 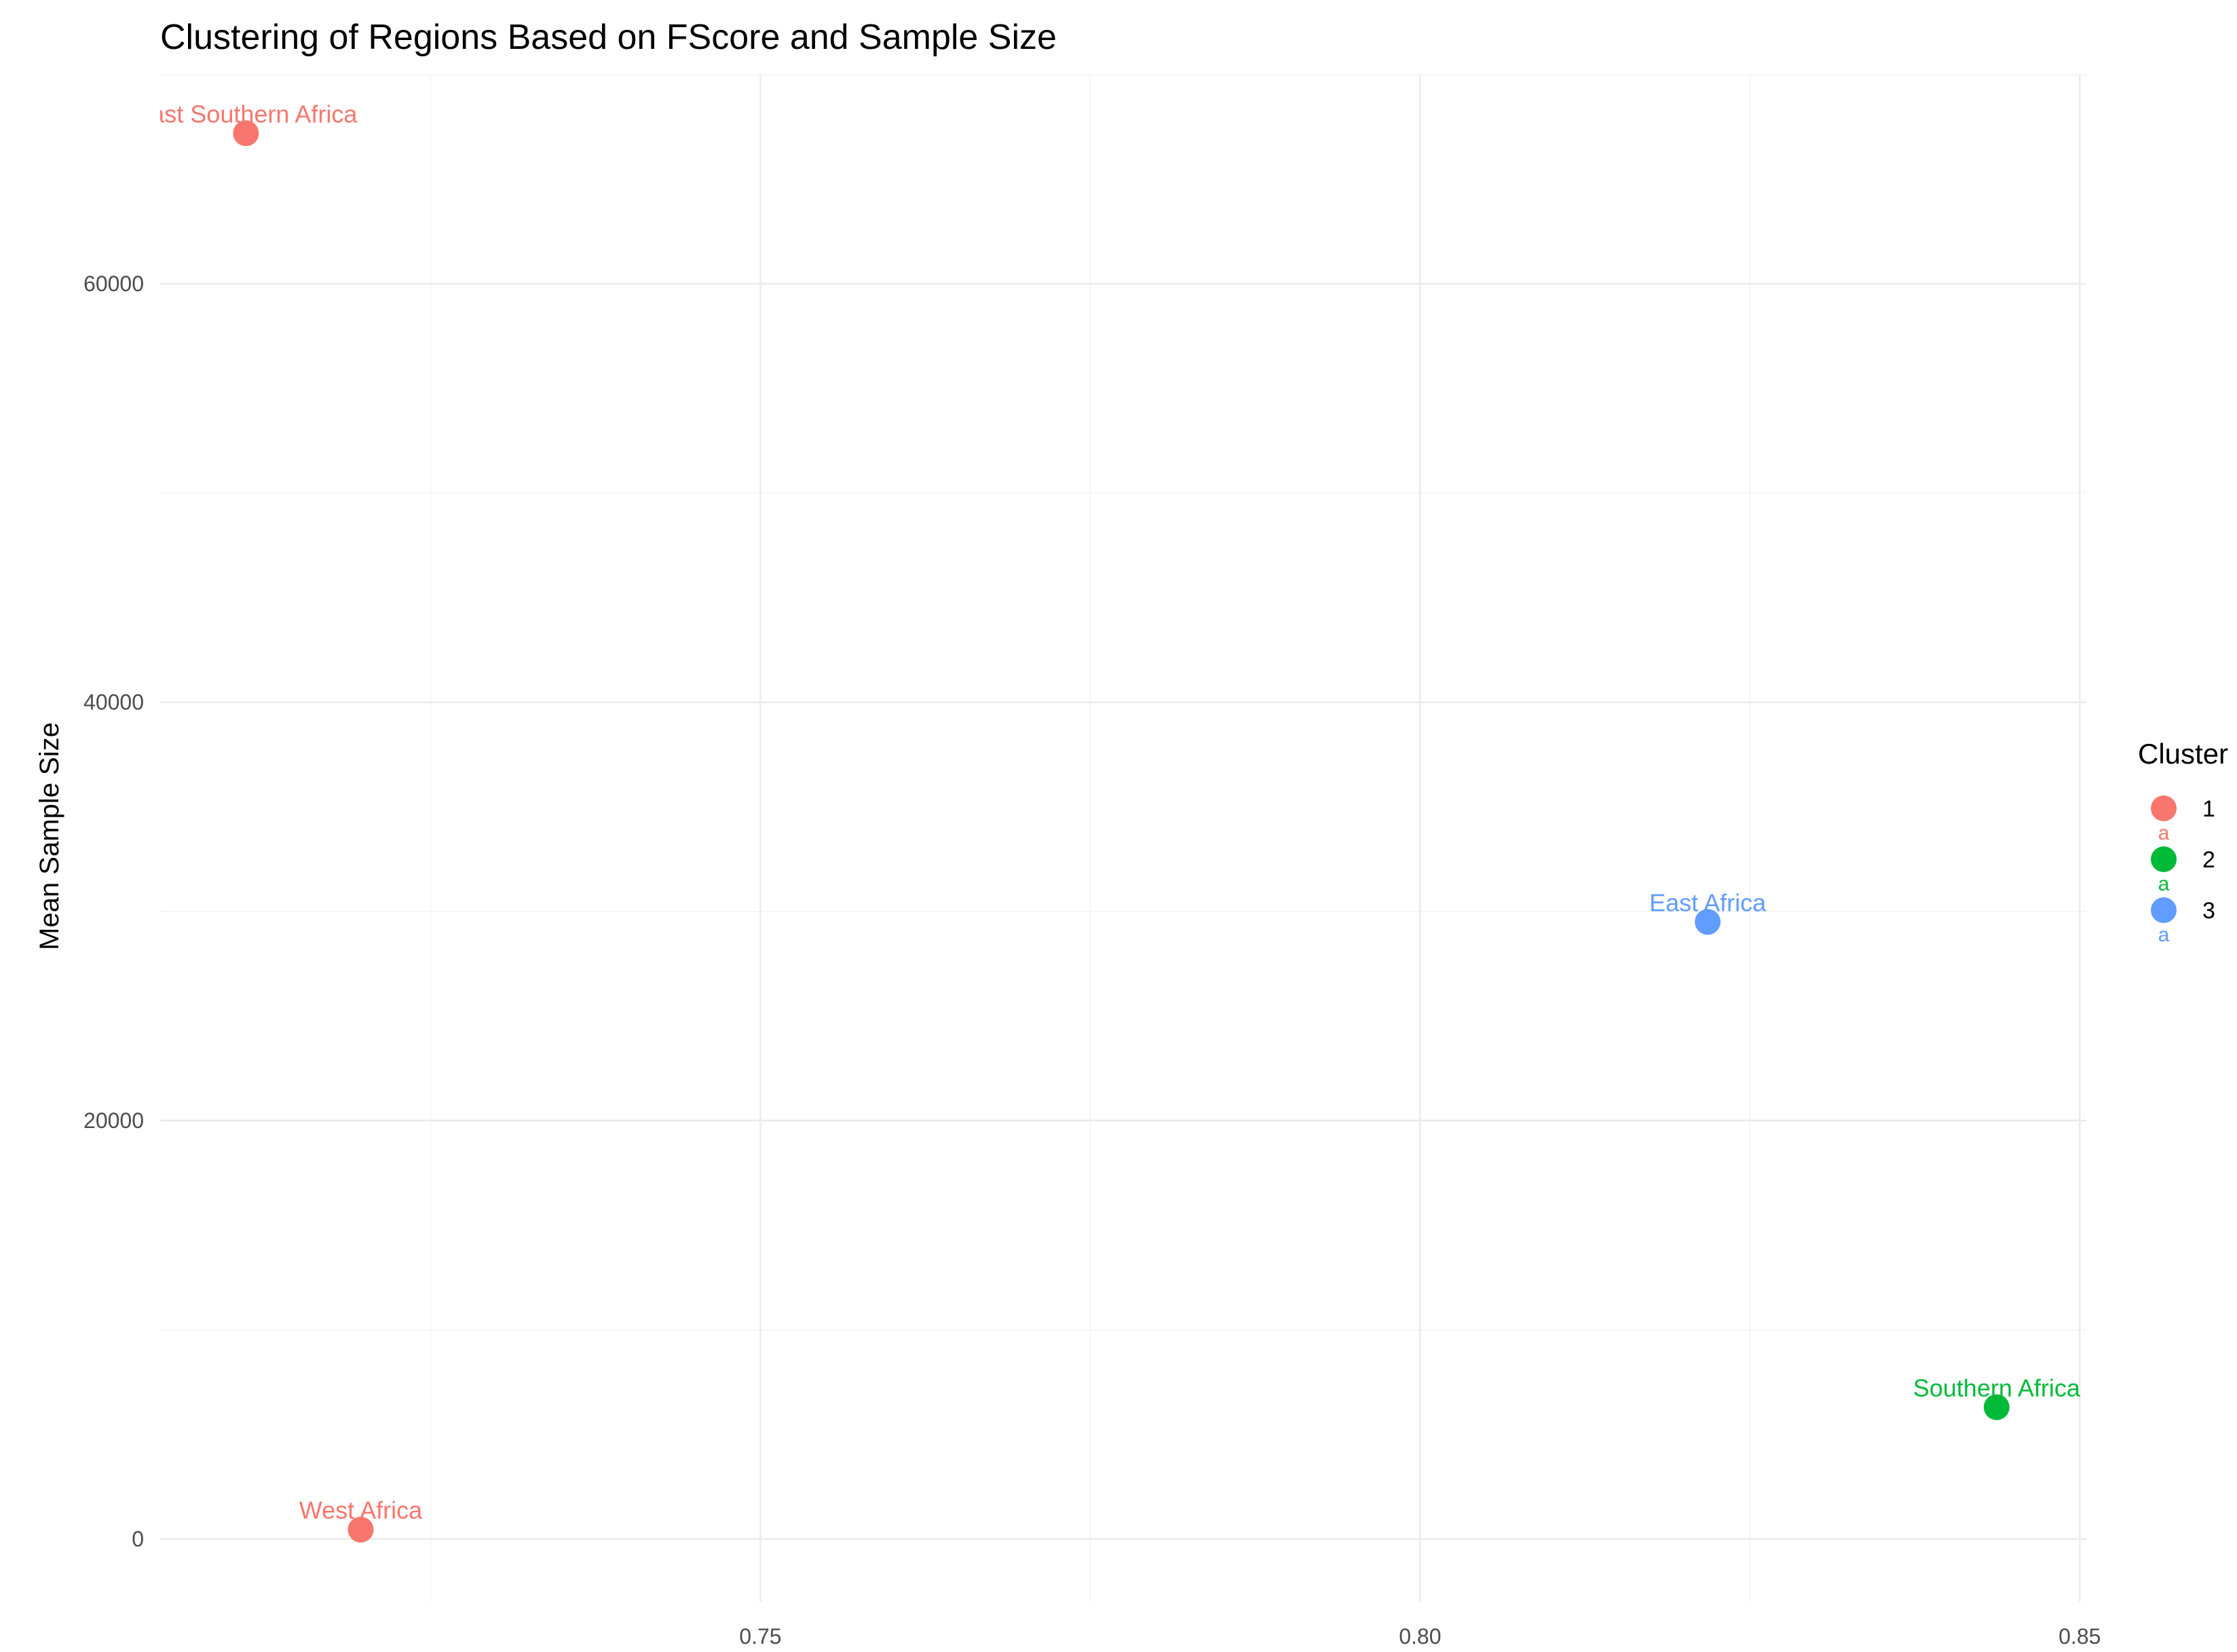 What do you see at coordinates (2208, 860) in the screenshot?
I see `legend-entry-label: 2` at bounding box center [2208, 860].